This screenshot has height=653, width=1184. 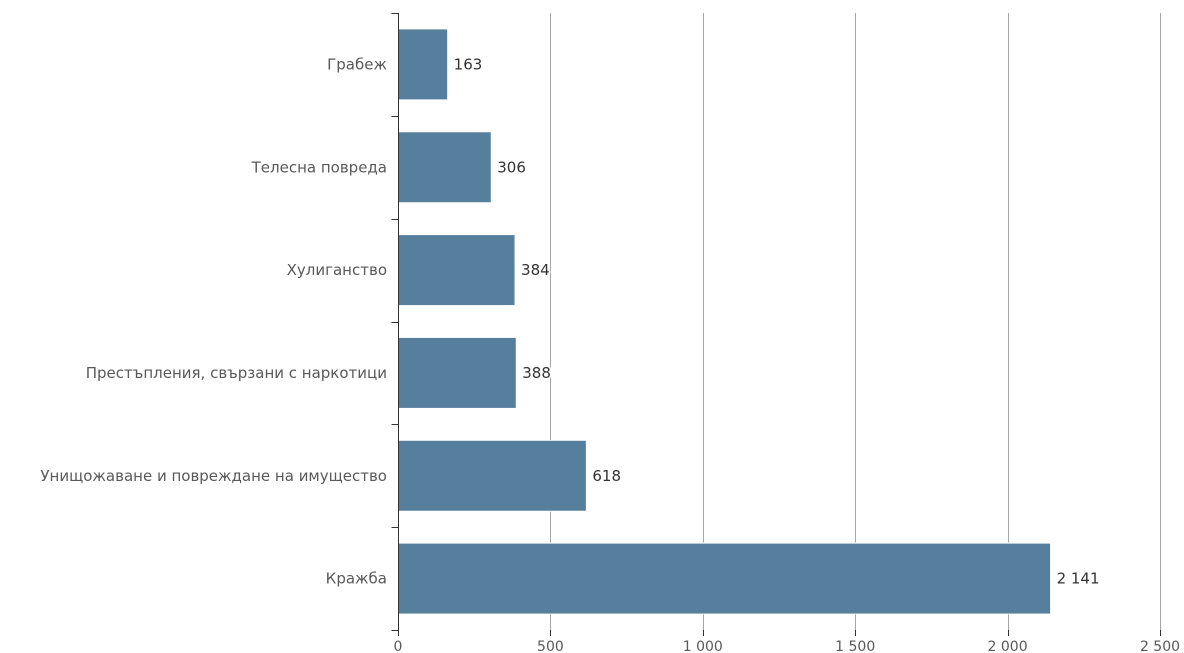 What do you see at coordinates (511, 167) in the screenshot?
I see `data-label: 306` at bounding box center [511, 167].